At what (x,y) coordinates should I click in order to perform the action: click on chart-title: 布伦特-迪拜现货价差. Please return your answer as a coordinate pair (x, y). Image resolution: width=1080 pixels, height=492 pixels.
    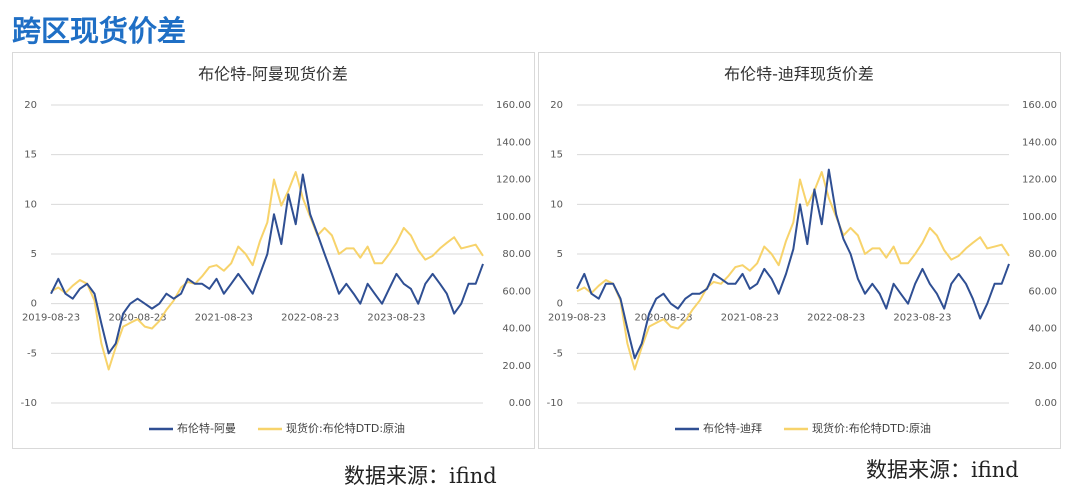
    Looking at the image, I should click on (799, 74).